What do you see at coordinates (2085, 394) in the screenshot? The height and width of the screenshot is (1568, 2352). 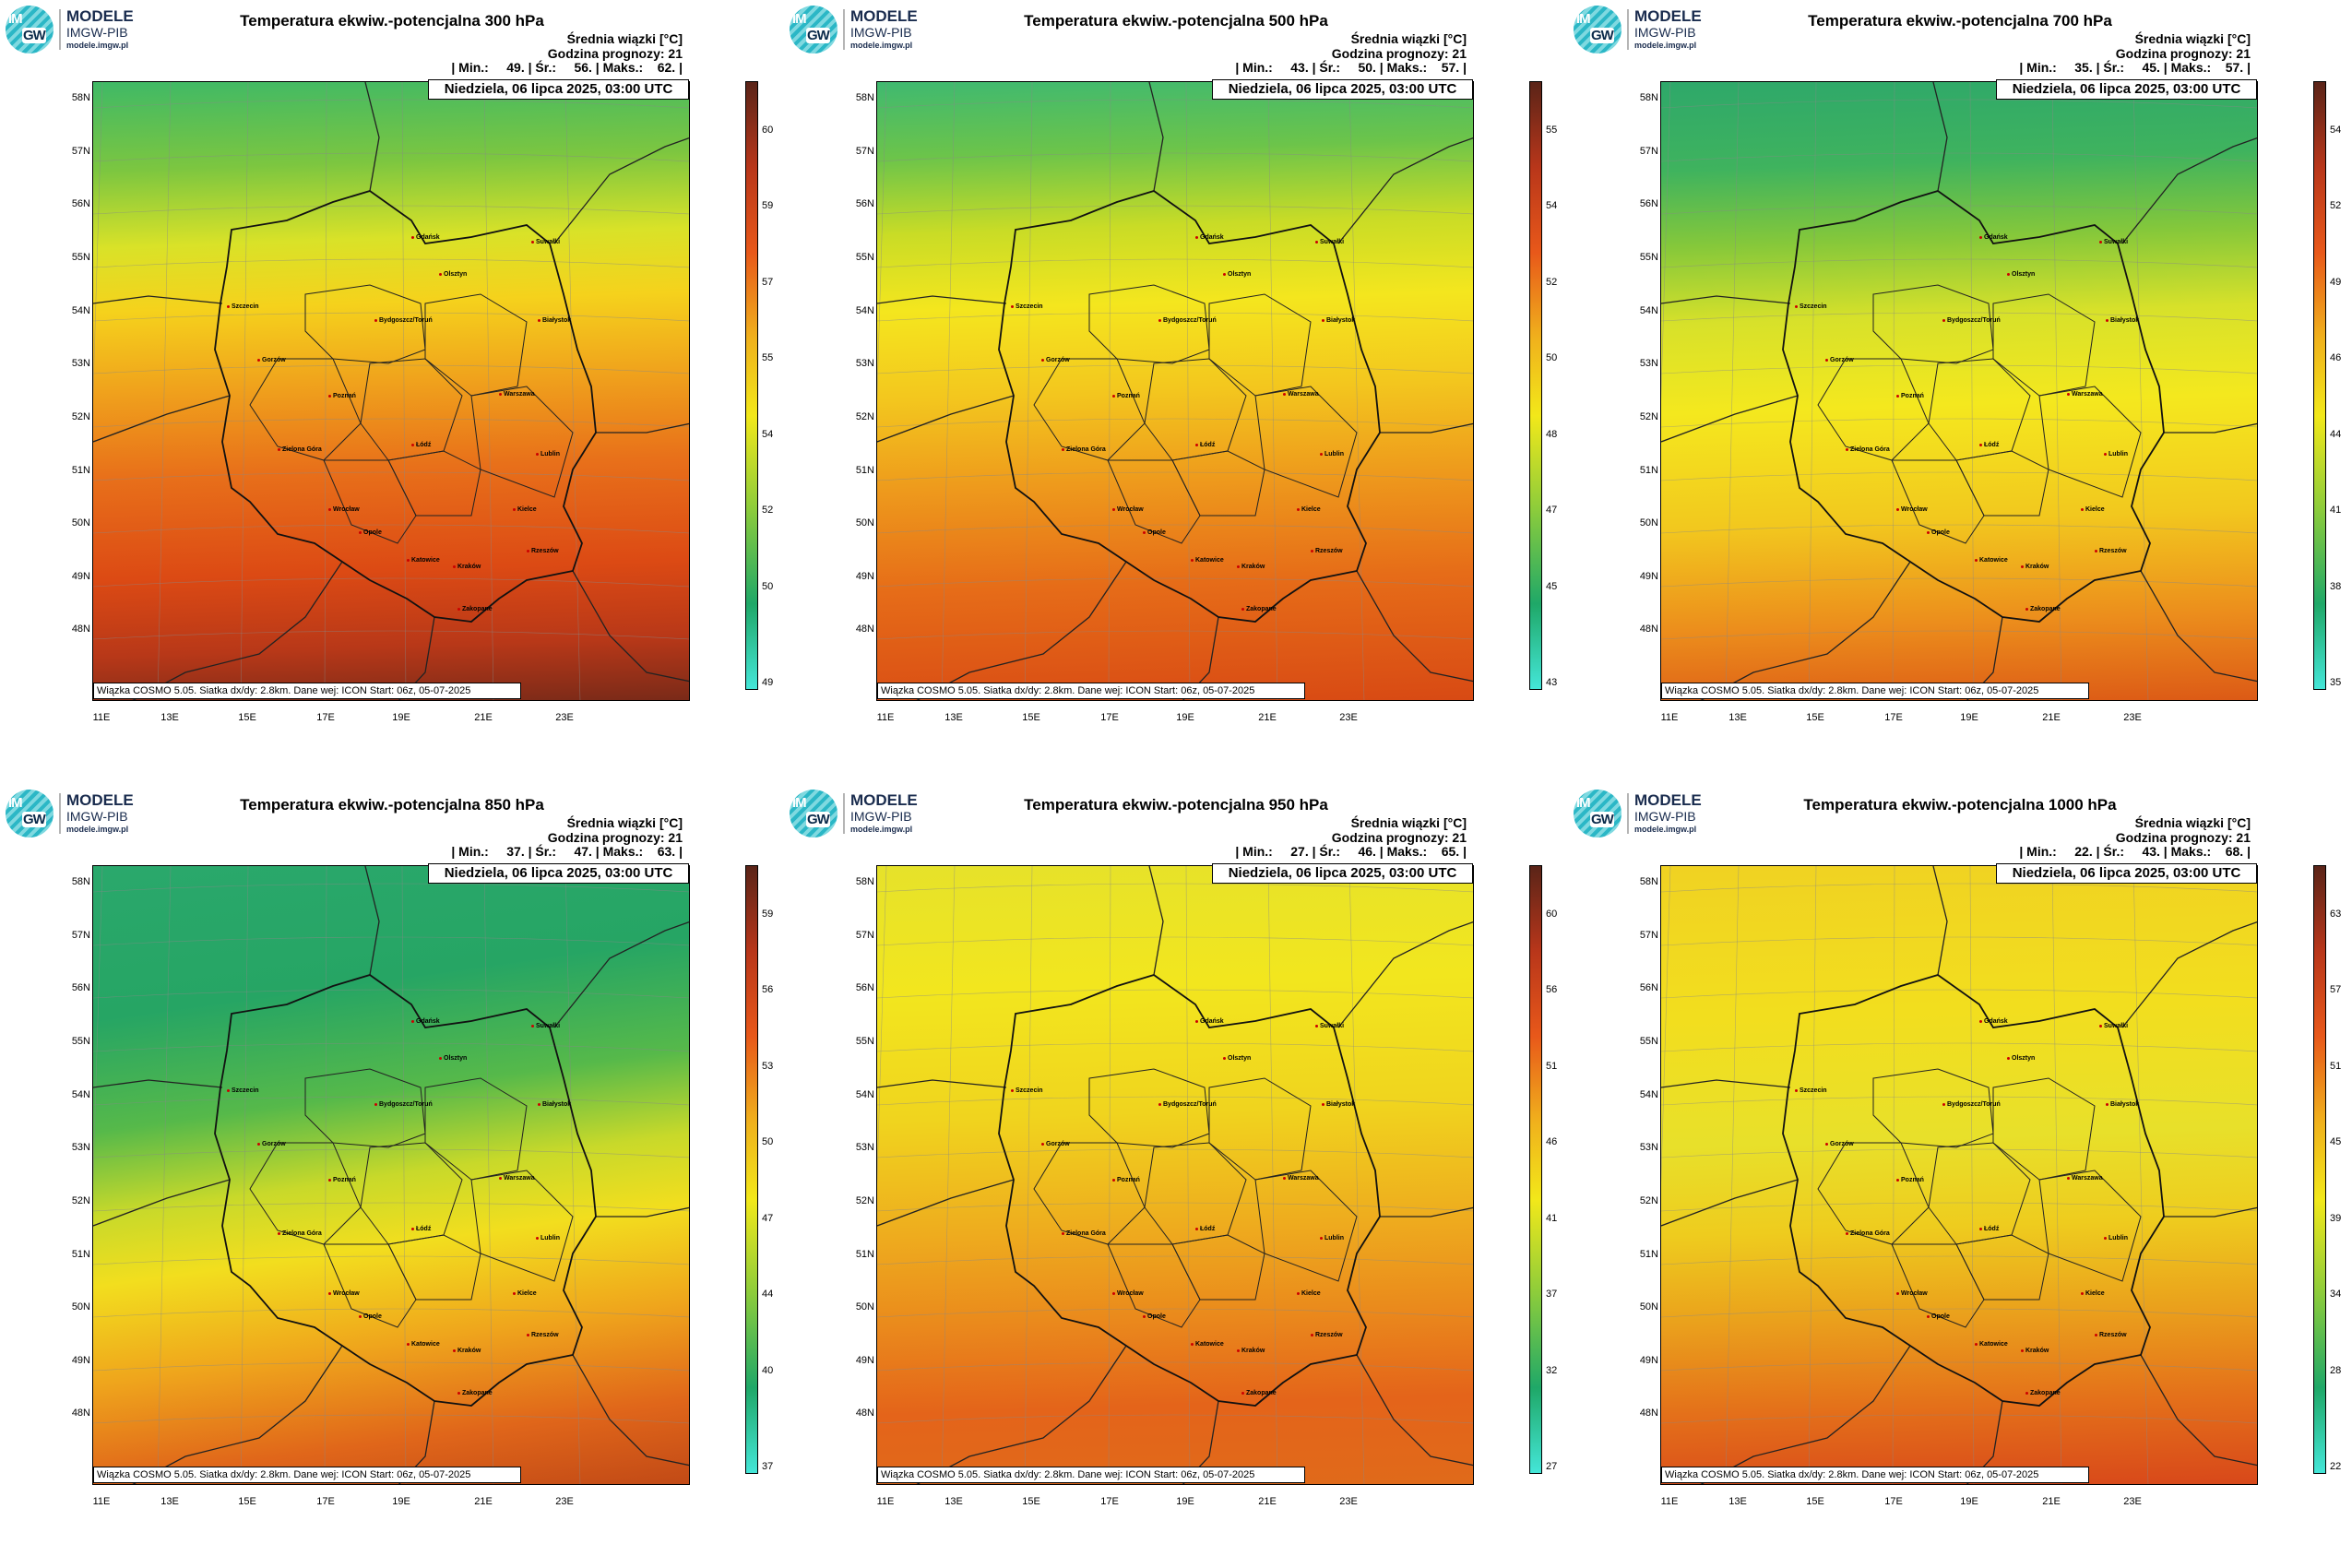 I see `city-label: Warszawa` at bounding box center [2085, 394].